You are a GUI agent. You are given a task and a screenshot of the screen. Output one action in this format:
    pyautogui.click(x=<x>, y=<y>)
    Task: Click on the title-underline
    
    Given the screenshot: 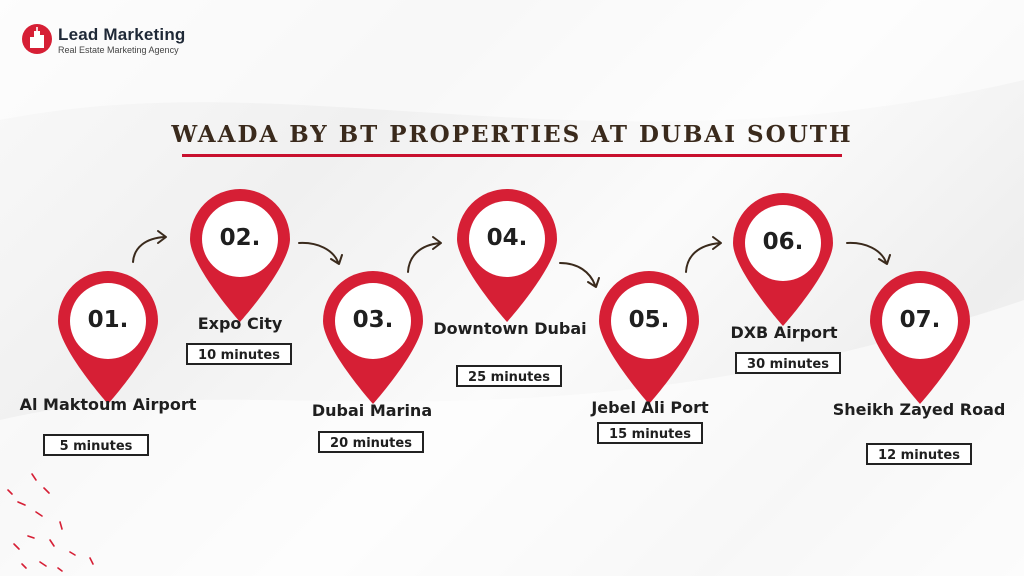 What is the action you would take?
    pyautogui.click(x=512, y=155)
    